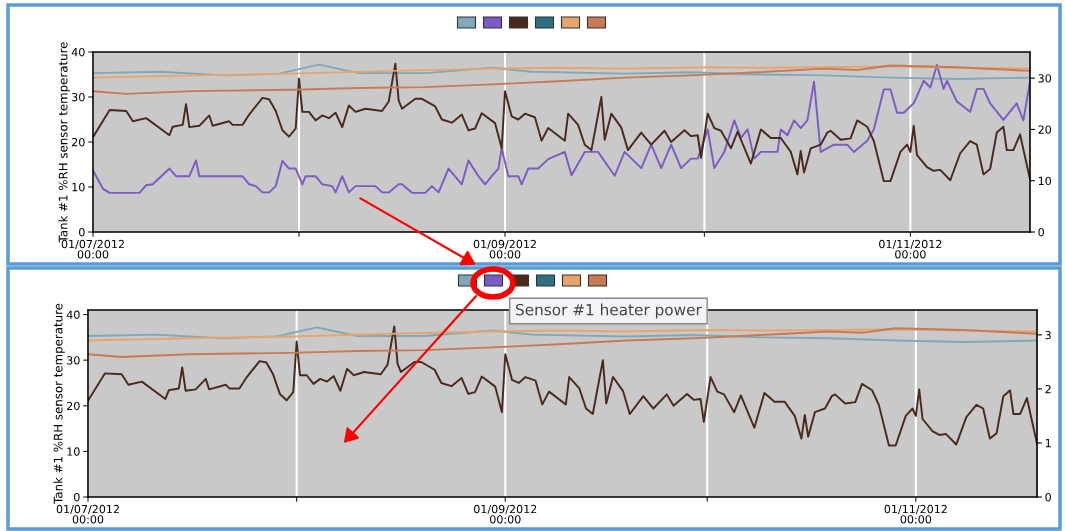 The height and width of the screenshot is (531, 1065). Describe the element at coordinates (87, 514) in the screenshot. I see `x-tick-label: 01/07/2012 00:00` at that location.